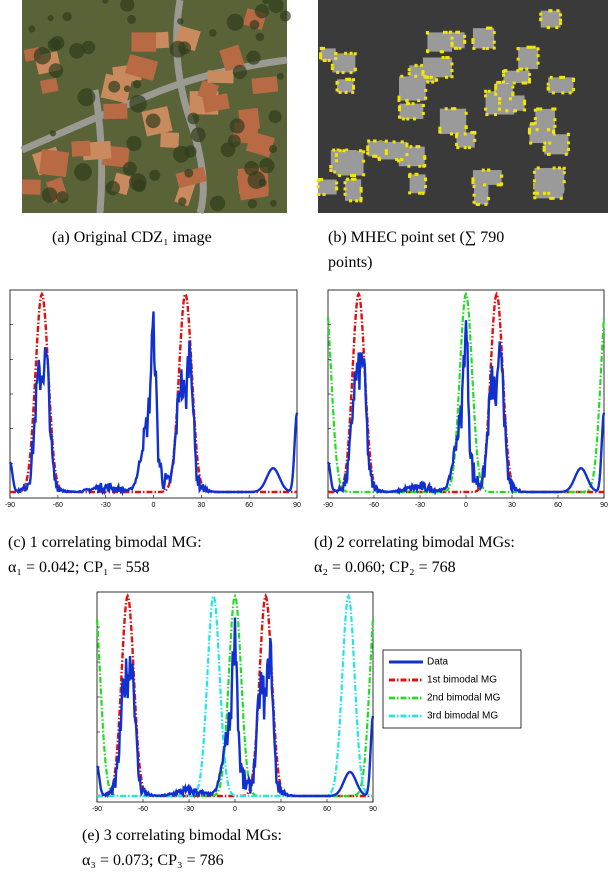  Describe the element at coordinates (105, 542) in the screenshot. I see `caption: (c) 1 correlating bimodal MG:` at that location.